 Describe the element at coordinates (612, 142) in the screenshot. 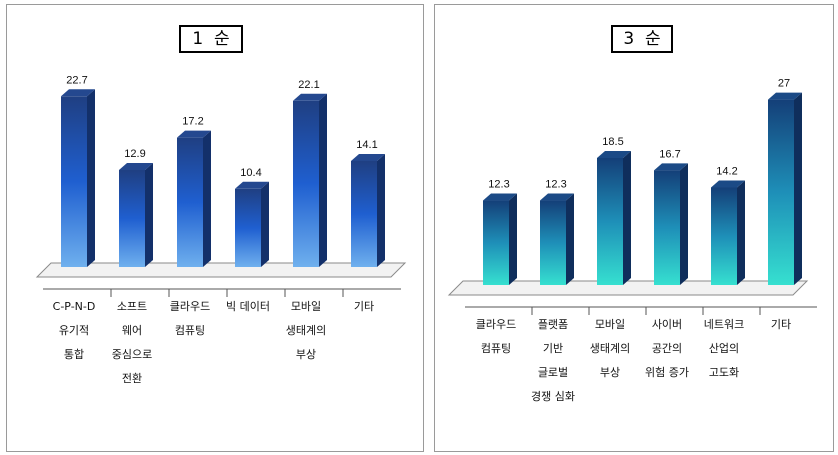

I see `data-label: 18.5` at that location.